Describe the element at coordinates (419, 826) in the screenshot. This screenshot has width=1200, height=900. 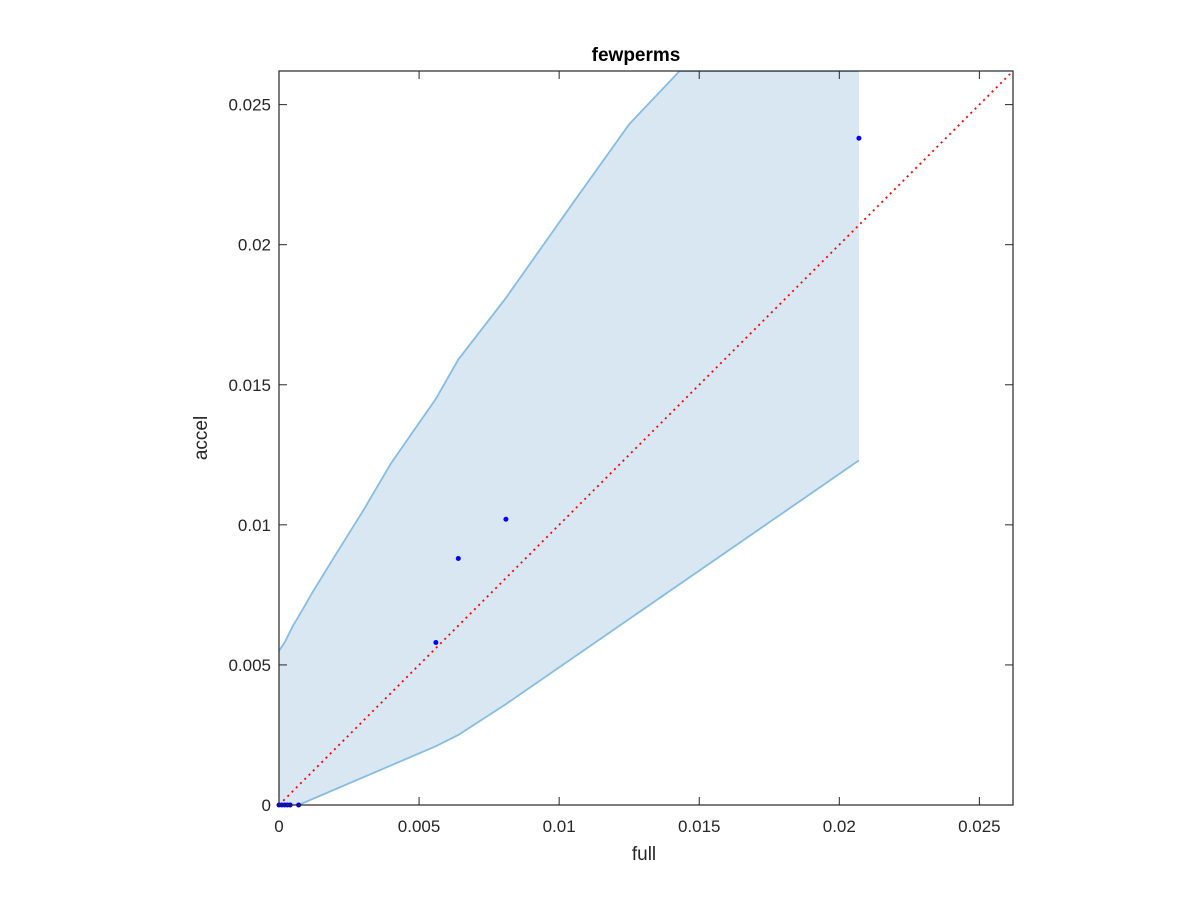
I see `x-tick-label: 0.005` at that location.